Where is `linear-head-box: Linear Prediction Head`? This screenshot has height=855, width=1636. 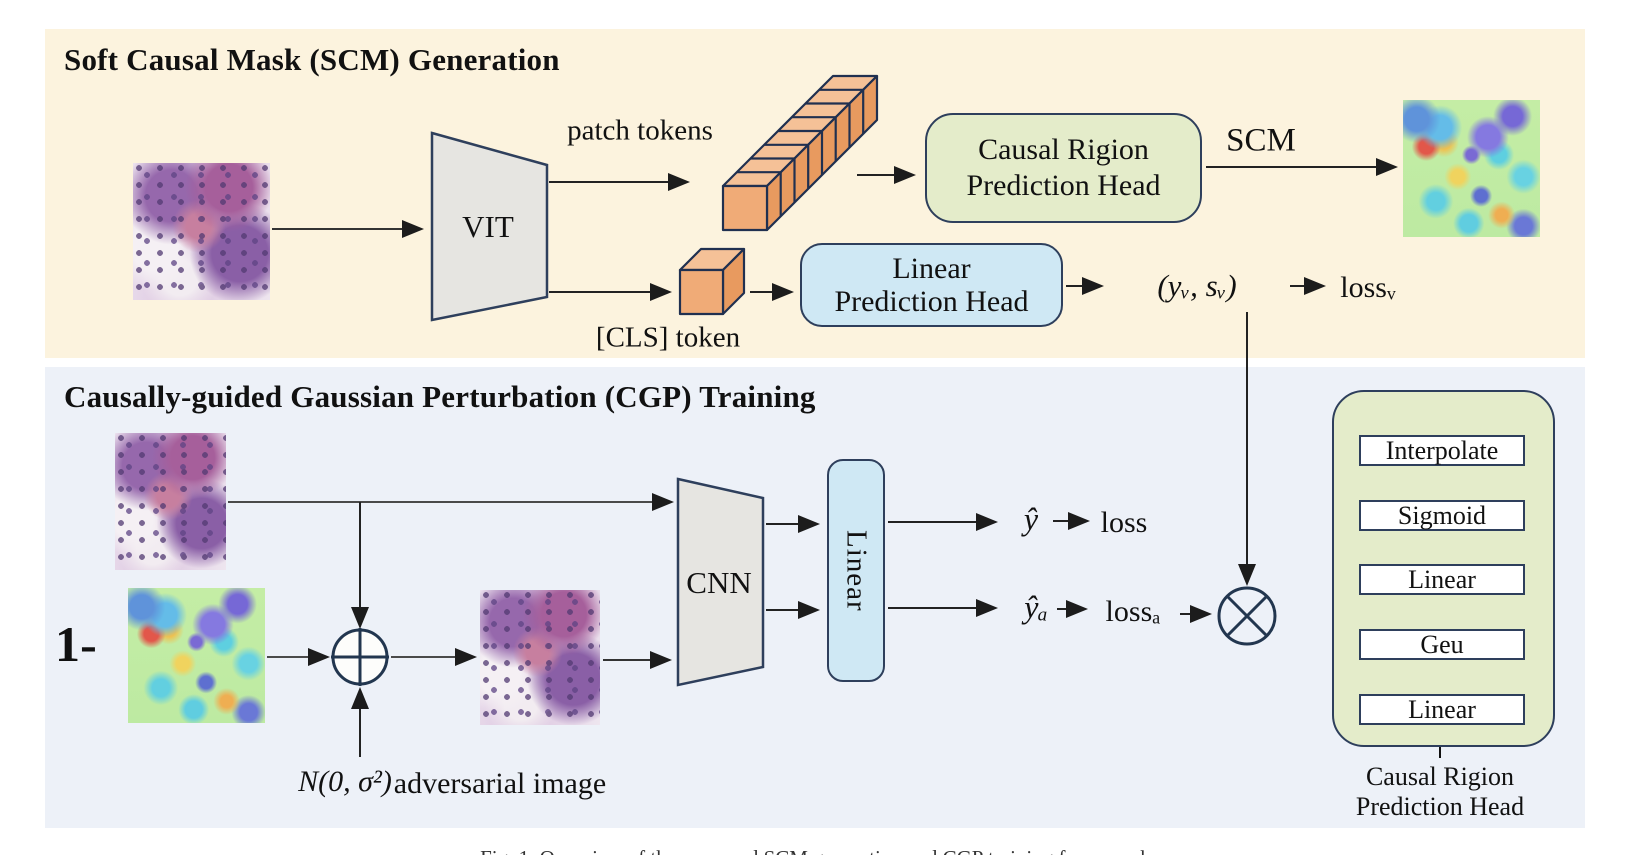
linear-head-box: Linear Prediction Head is located at coordinates (931, 285).